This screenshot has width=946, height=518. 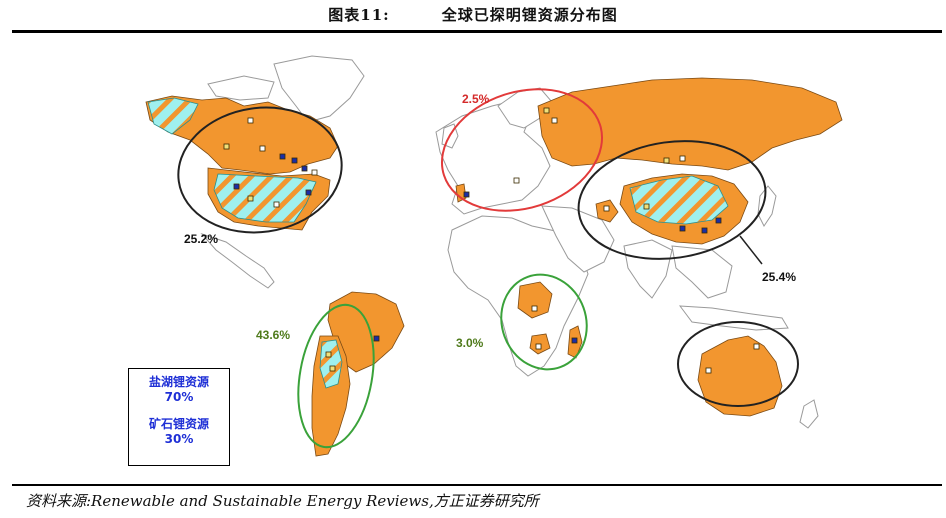 I want to click on figure-title: 图表11: 全球已探明锂资源分布图, so click(x=473, y=16).